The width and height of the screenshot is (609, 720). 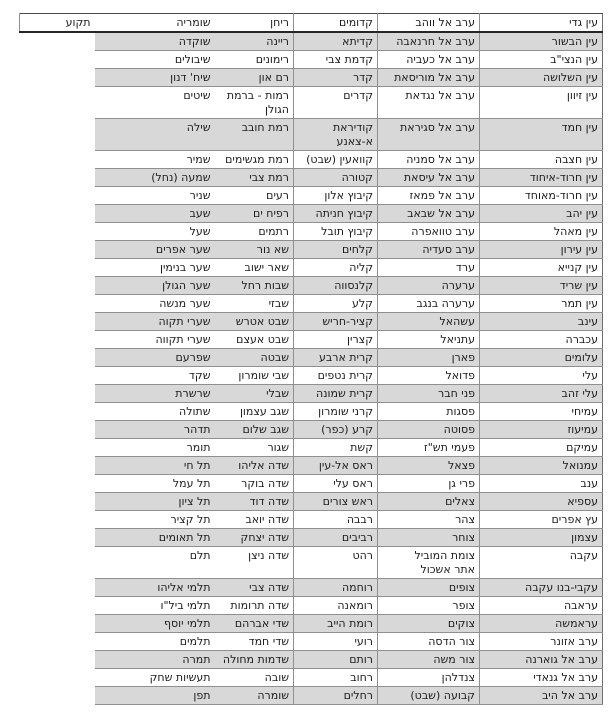 What do you see at coordinates (428, 177) in the screenshot?
I see `locality-cell: ערב אל עיסאת` at bounding box center [428, 177].